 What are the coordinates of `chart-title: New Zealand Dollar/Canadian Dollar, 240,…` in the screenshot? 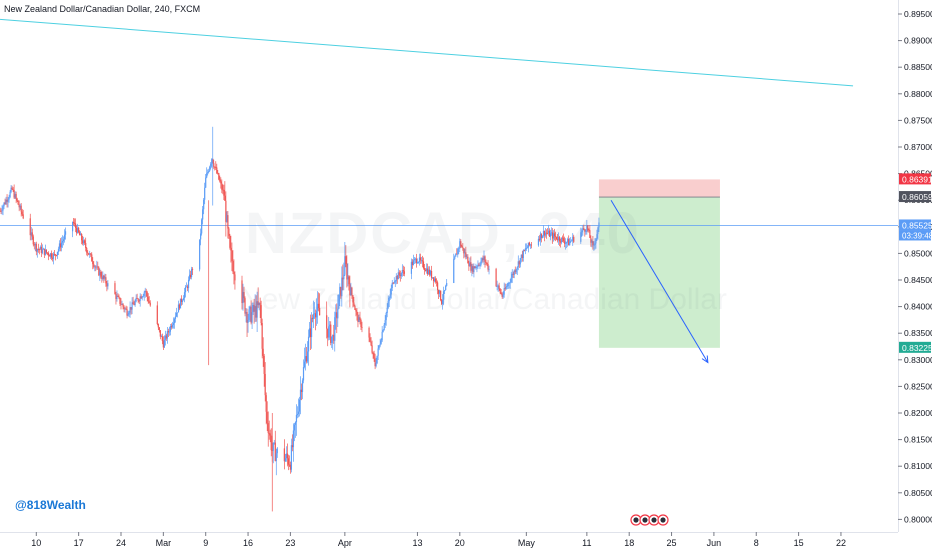 It's located at (102, 9).